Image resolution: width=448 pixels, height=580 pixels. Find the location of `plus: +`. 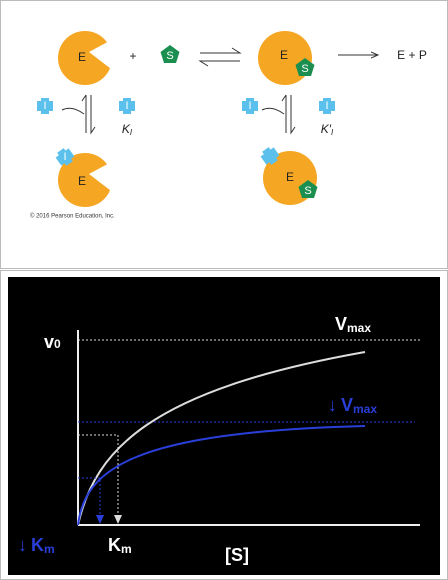

plus: + is located at coordinates (132, 56).